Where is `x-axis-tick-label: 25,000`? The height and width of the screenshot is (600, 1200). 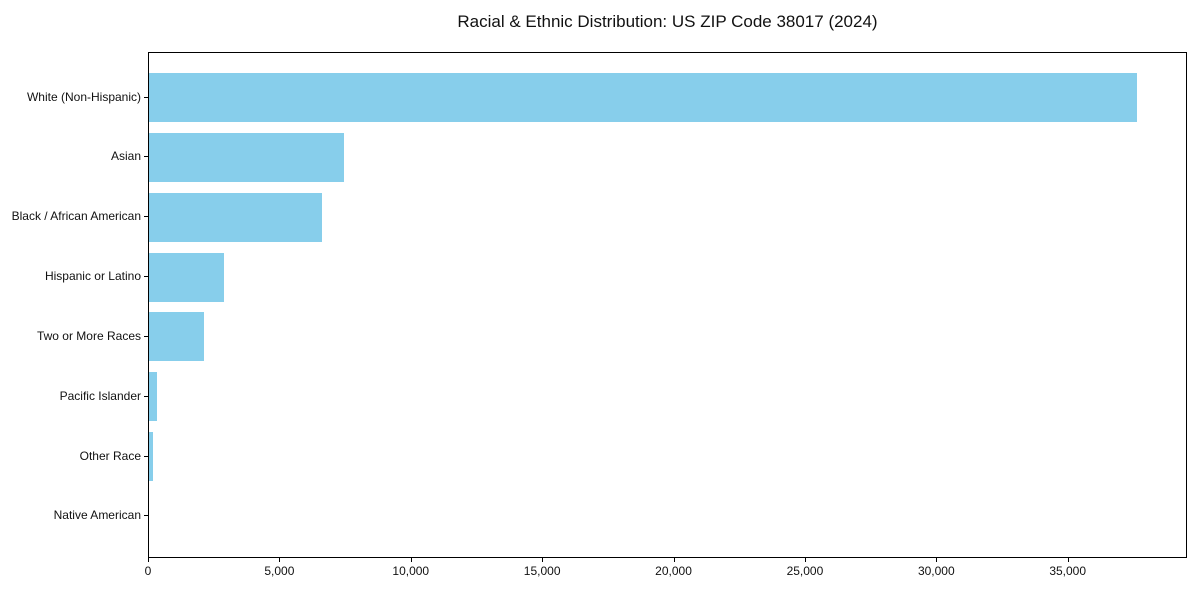
x-axis-tick-label: 25,000 is located at coordinates (805, 571).